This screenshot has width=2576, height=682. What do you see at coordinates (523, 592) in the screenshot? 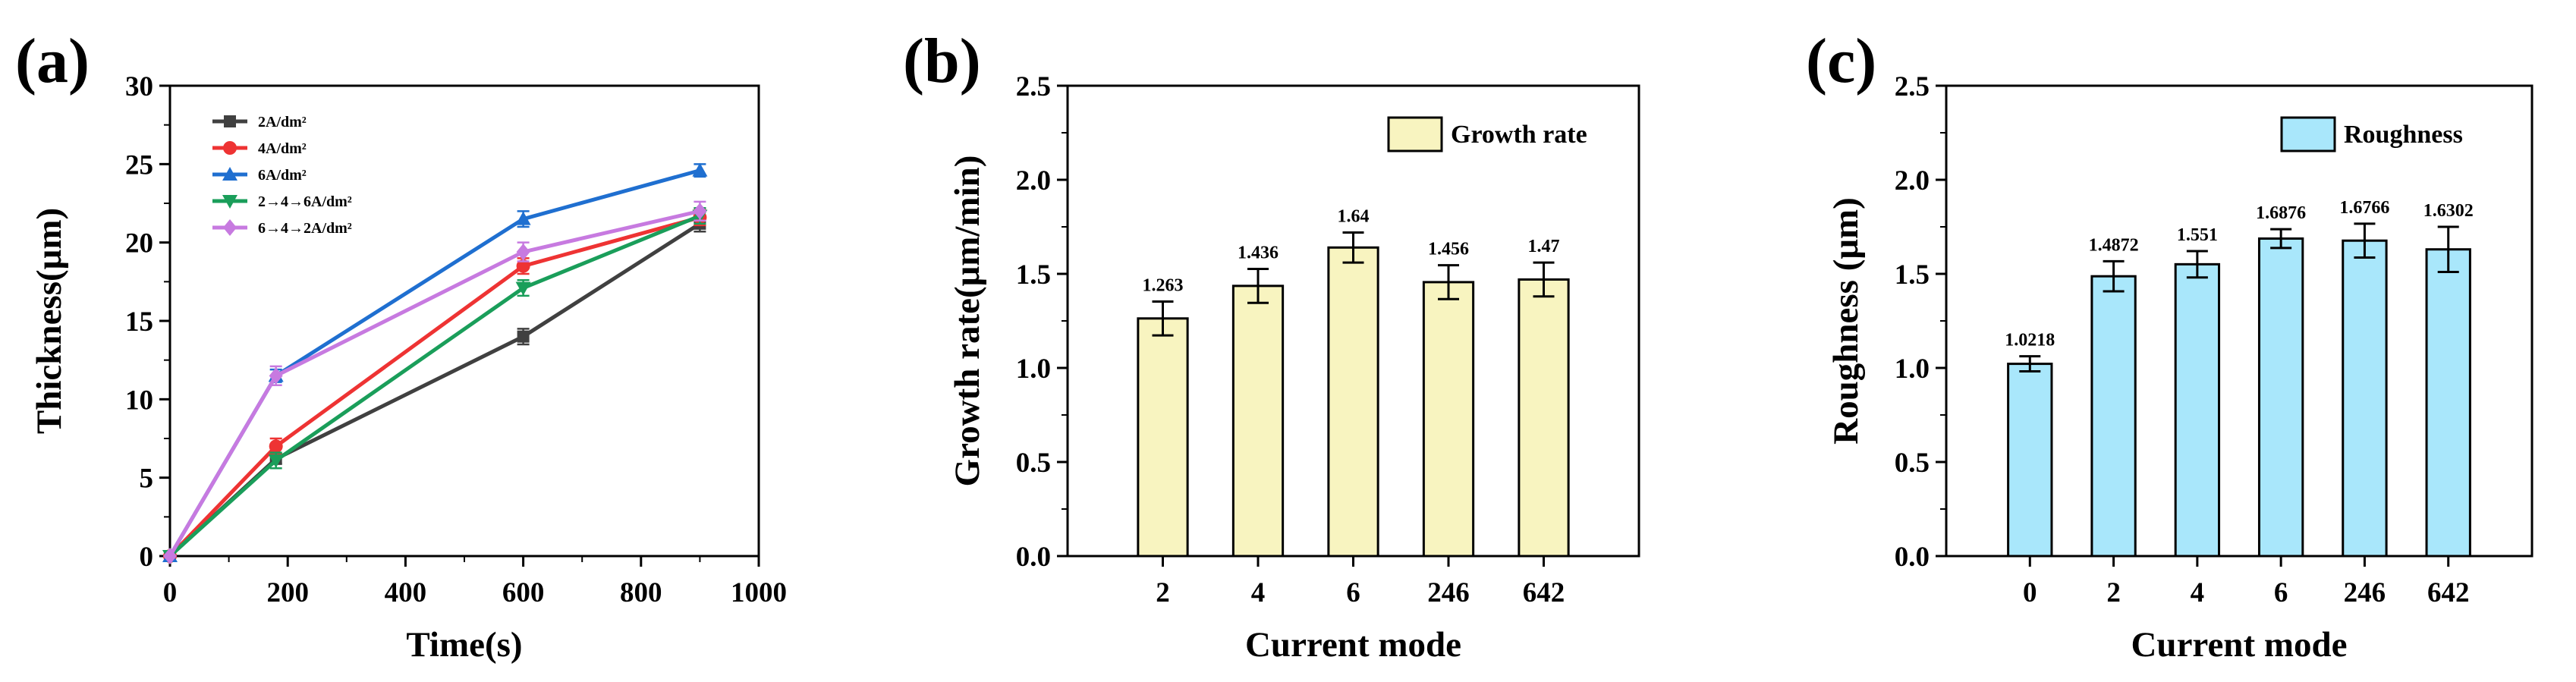
I see `x-tick-label: 600` at bounding box center [523, 592].